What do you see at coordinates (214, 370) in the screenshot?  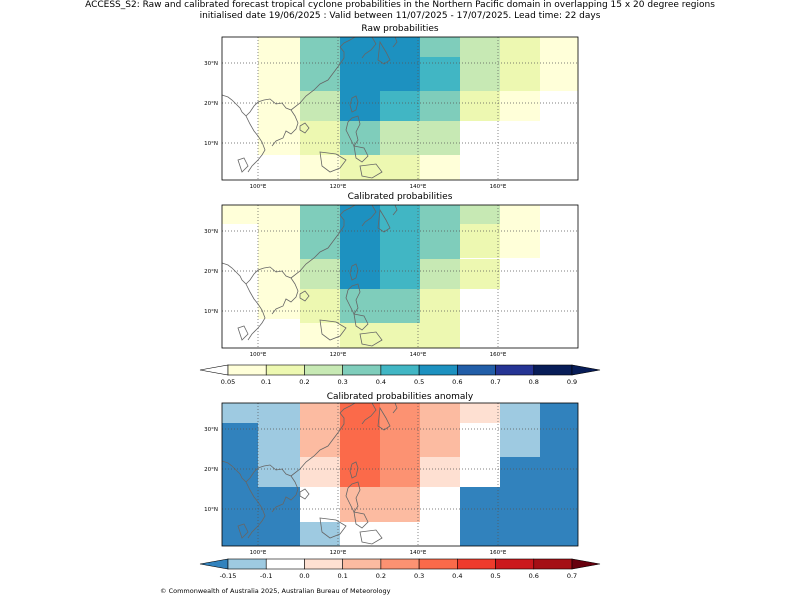 I see `colorbar-extend-under` at bounding box center [214, 370].